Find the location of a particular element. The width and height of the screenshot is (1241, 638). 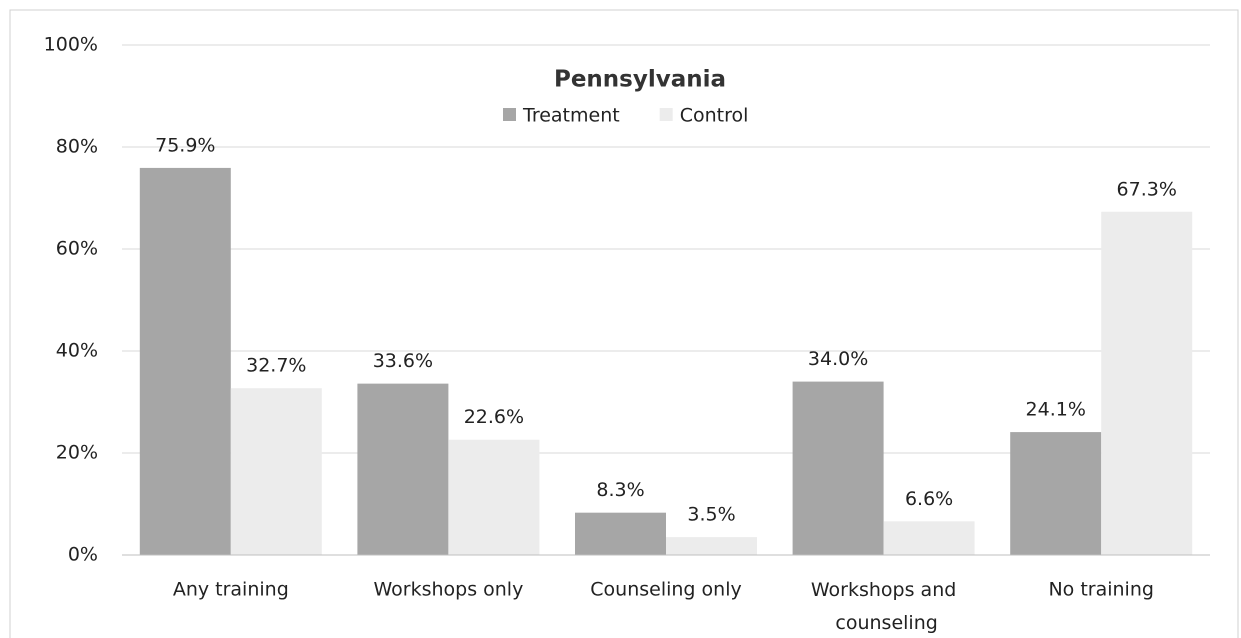

data-label: 22.6% is located at coordinates (494, 417).